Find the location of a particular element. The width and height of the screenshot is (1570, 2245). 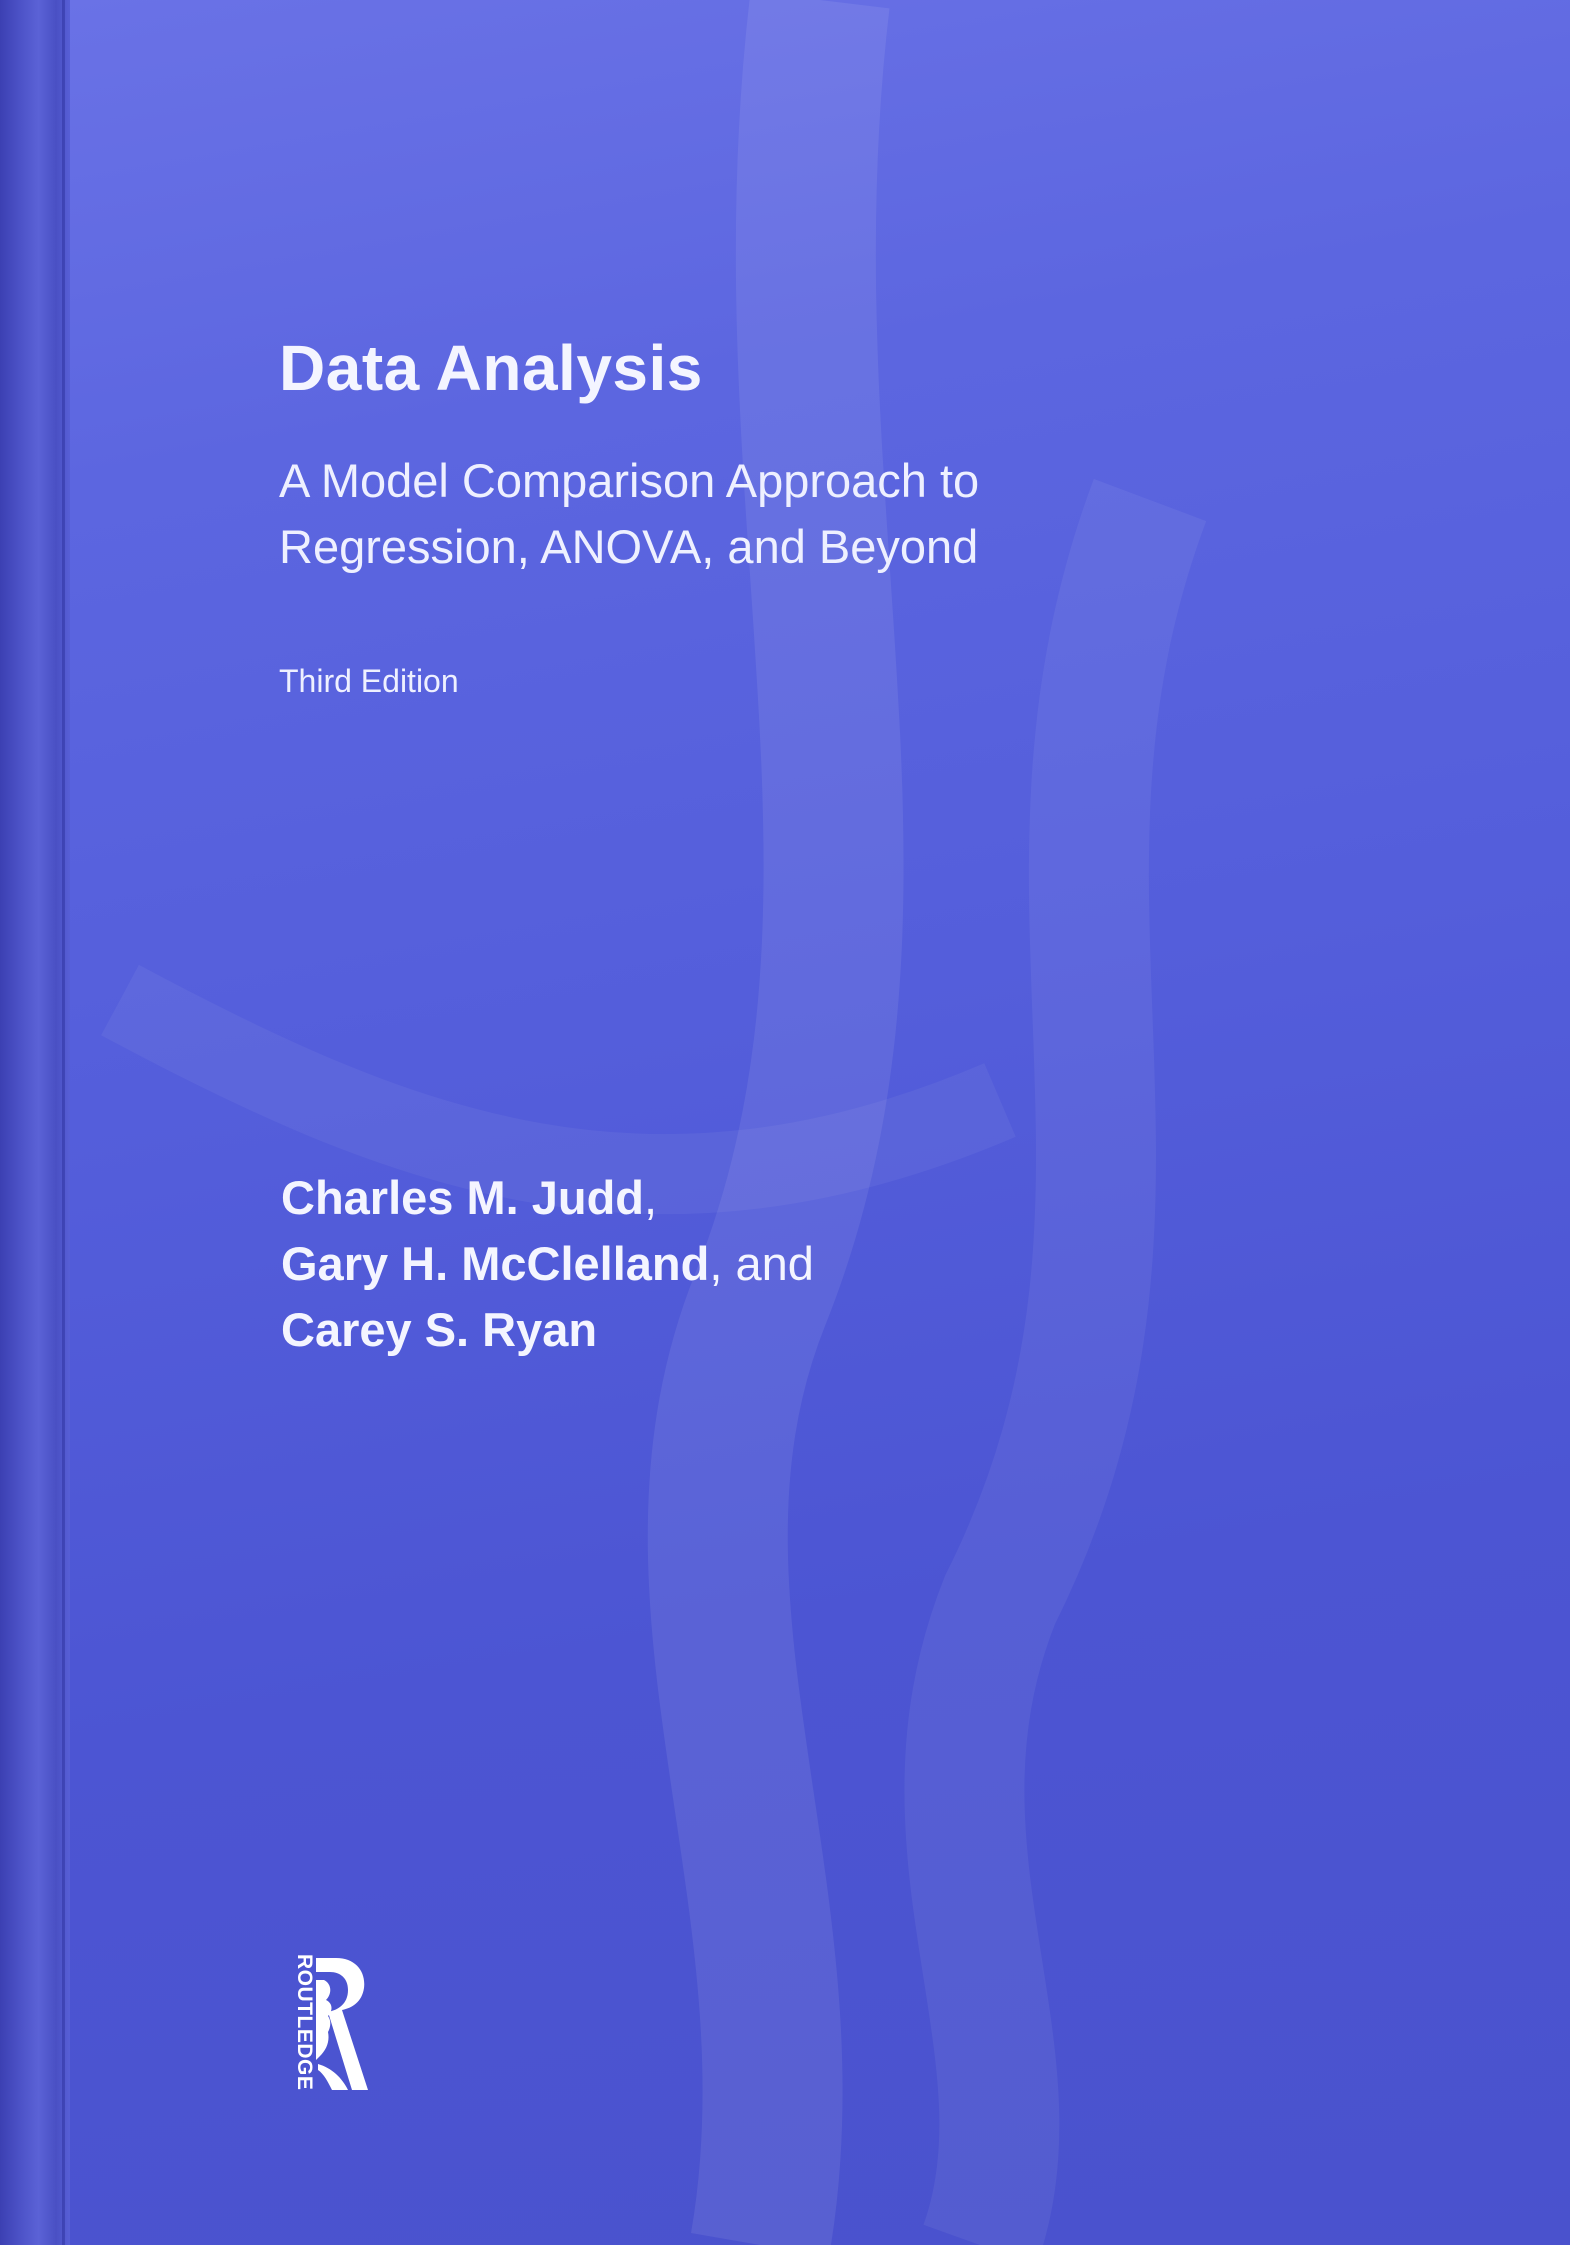

author-line: Charles M. Judd, is located at coordinates (547, 1198).